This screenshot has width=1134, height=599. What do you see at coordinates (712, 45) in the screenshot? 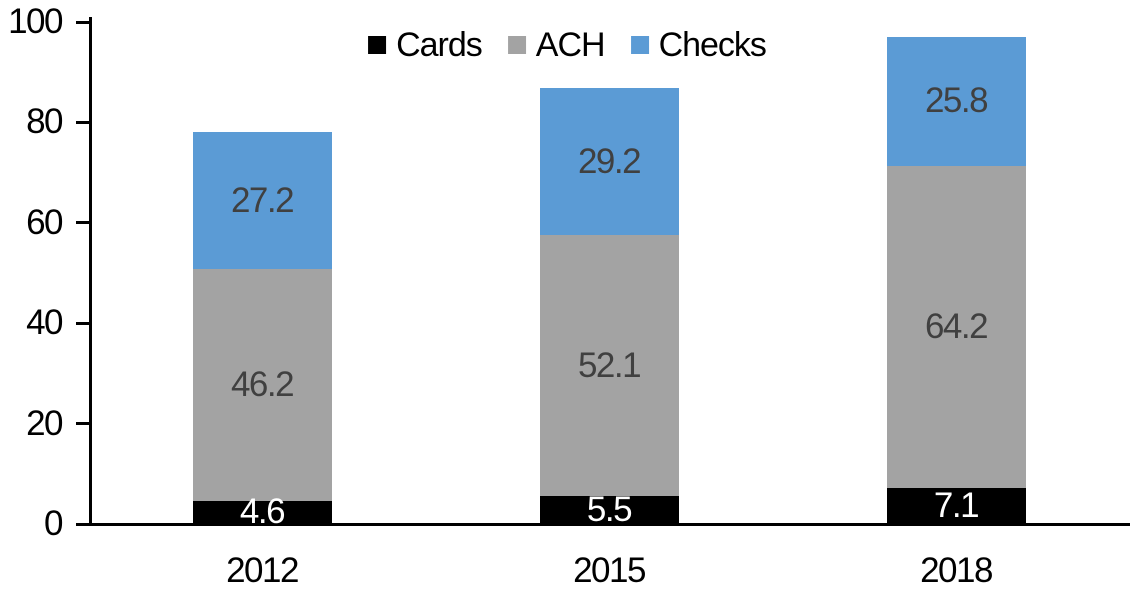
I see `legend-label: Checks` at bounding box center [712, 45].